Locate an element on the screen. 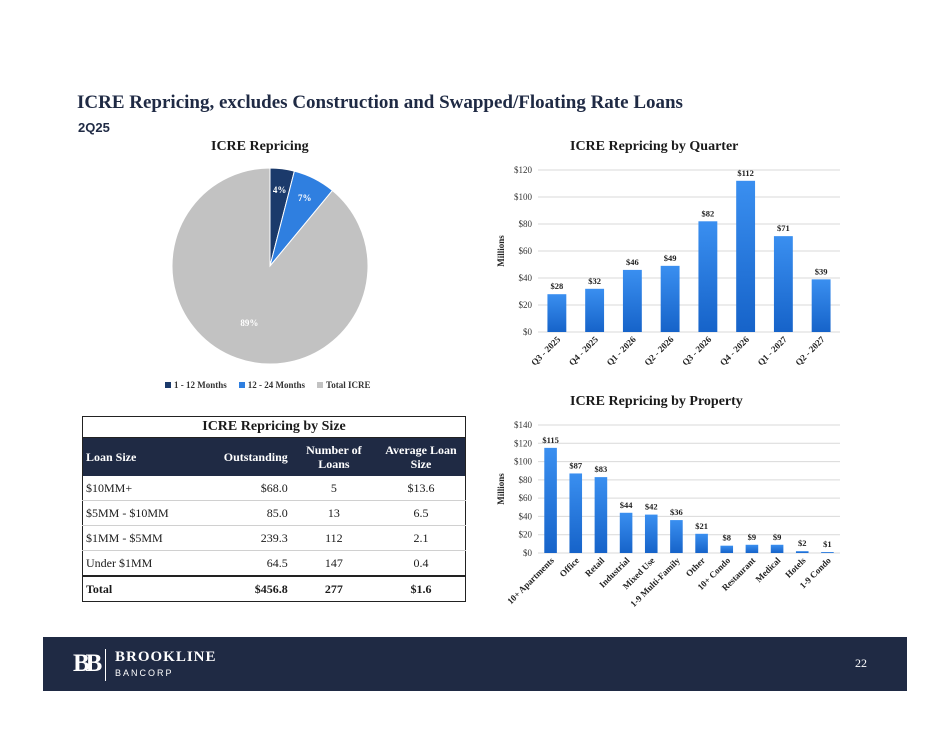  bar-mixed-use is located at coordinates (651, 533).